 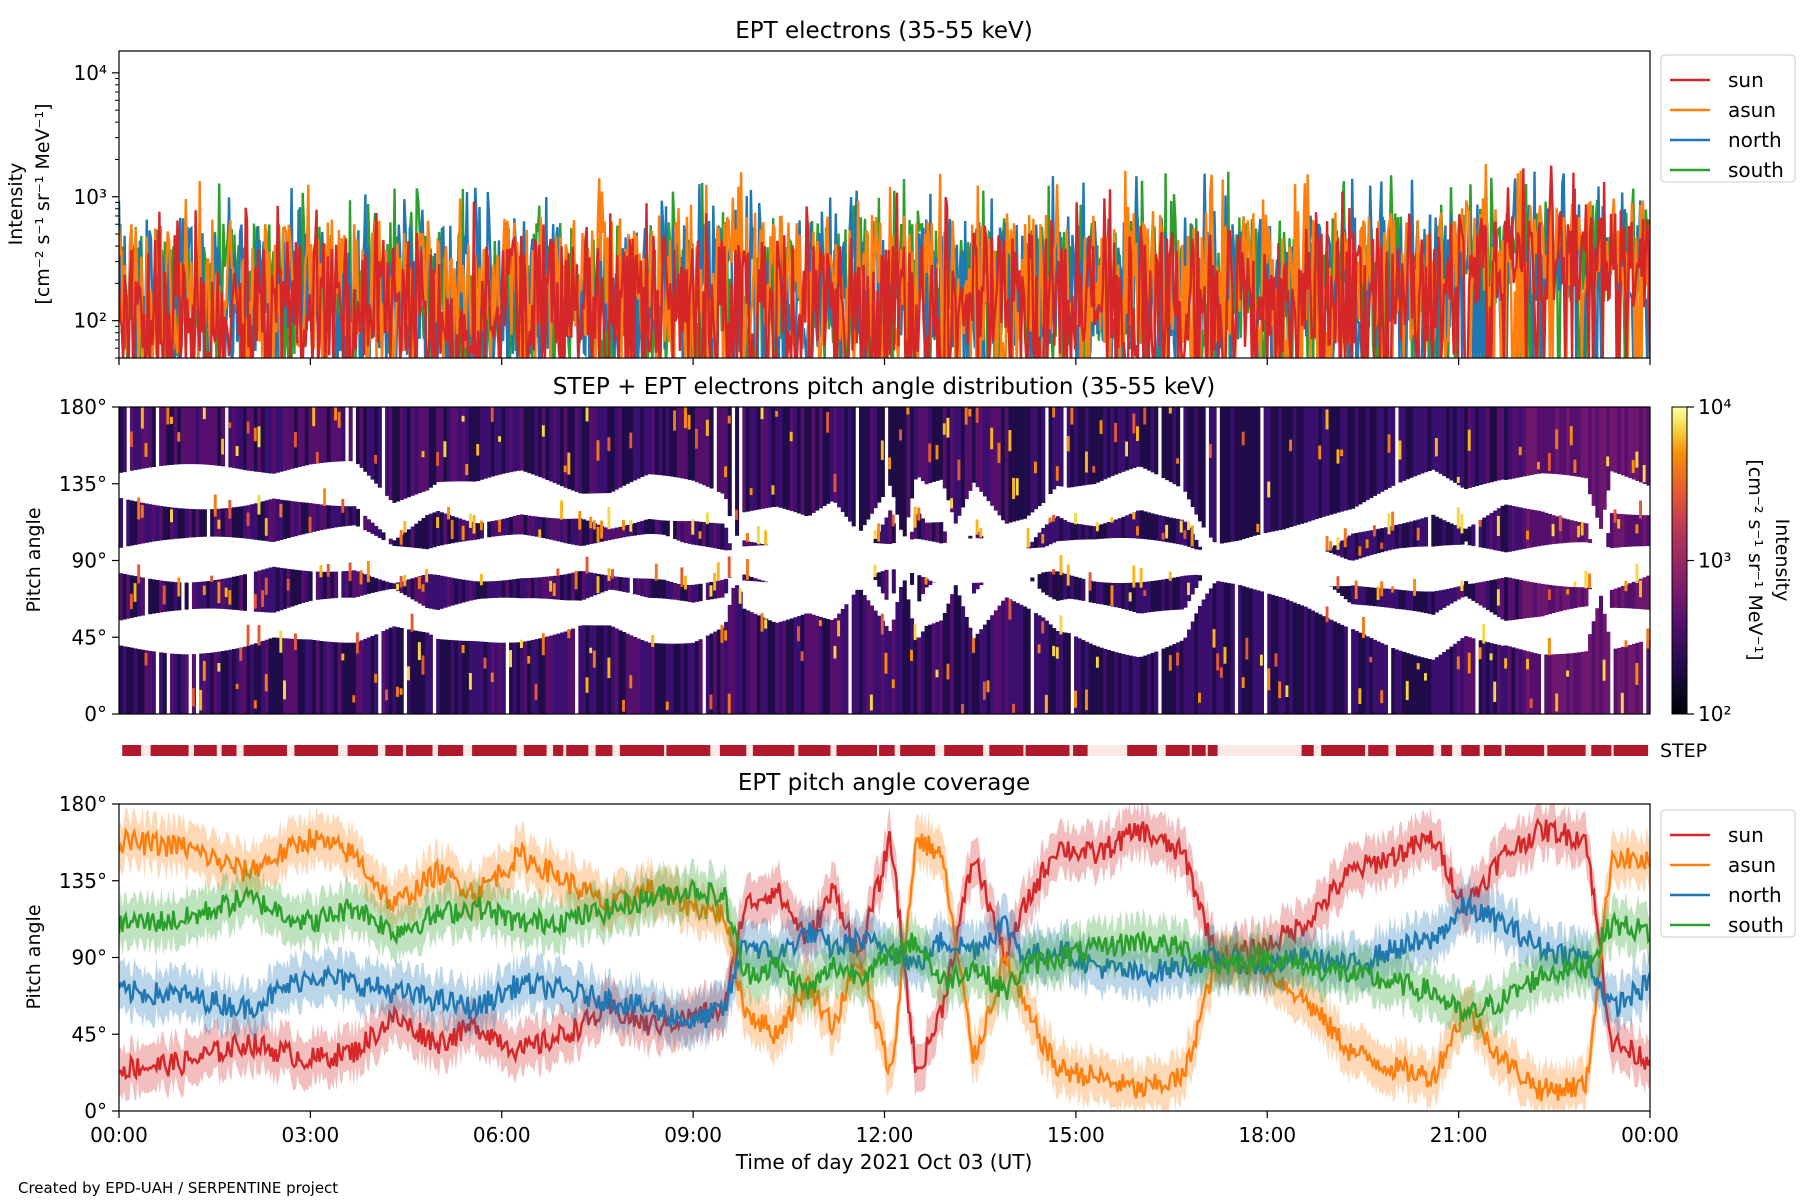 I want to click on panel3-ylabel: Pitch angle, so click(x=34, y=956).